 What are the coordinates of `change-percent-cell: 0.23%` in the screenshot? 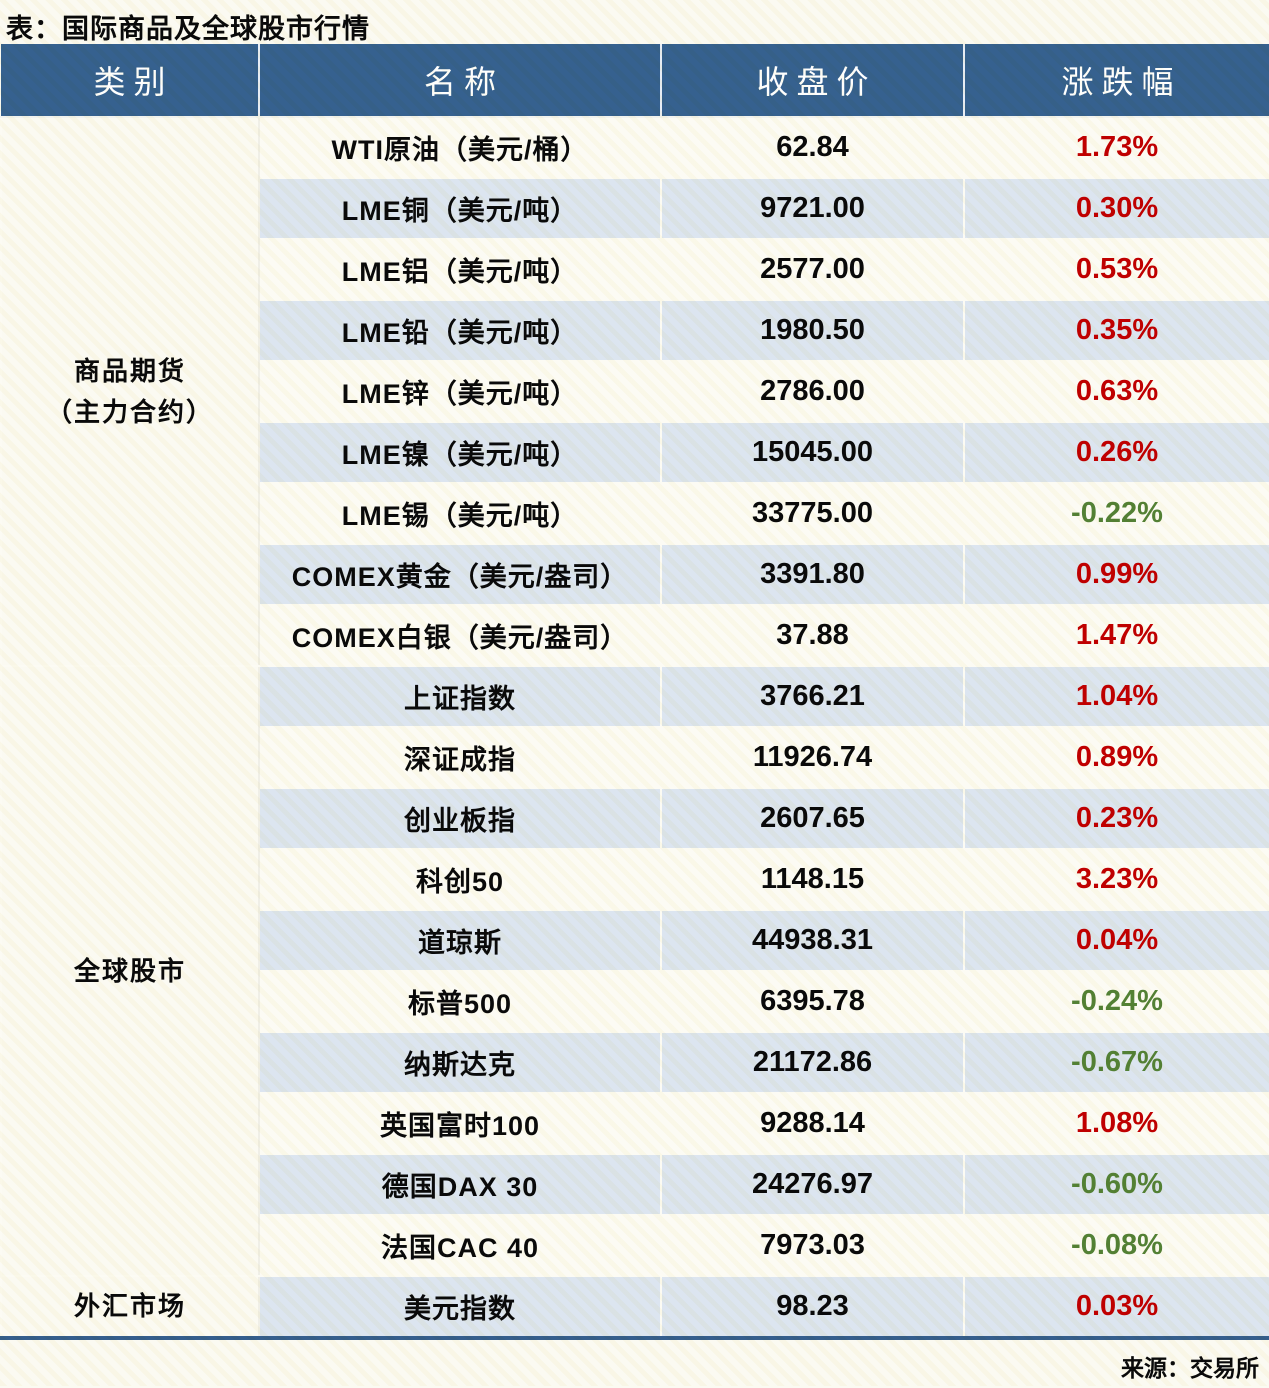 It's located at (1116, 818).